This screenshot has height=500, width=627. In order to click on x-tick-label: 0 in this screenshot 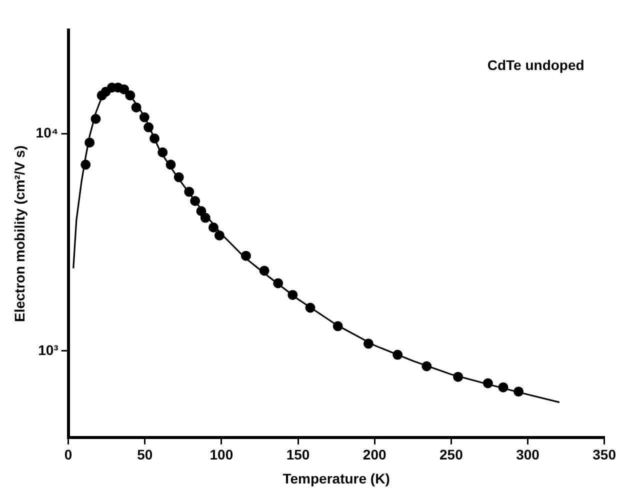, I will do `click(68, 454)`.